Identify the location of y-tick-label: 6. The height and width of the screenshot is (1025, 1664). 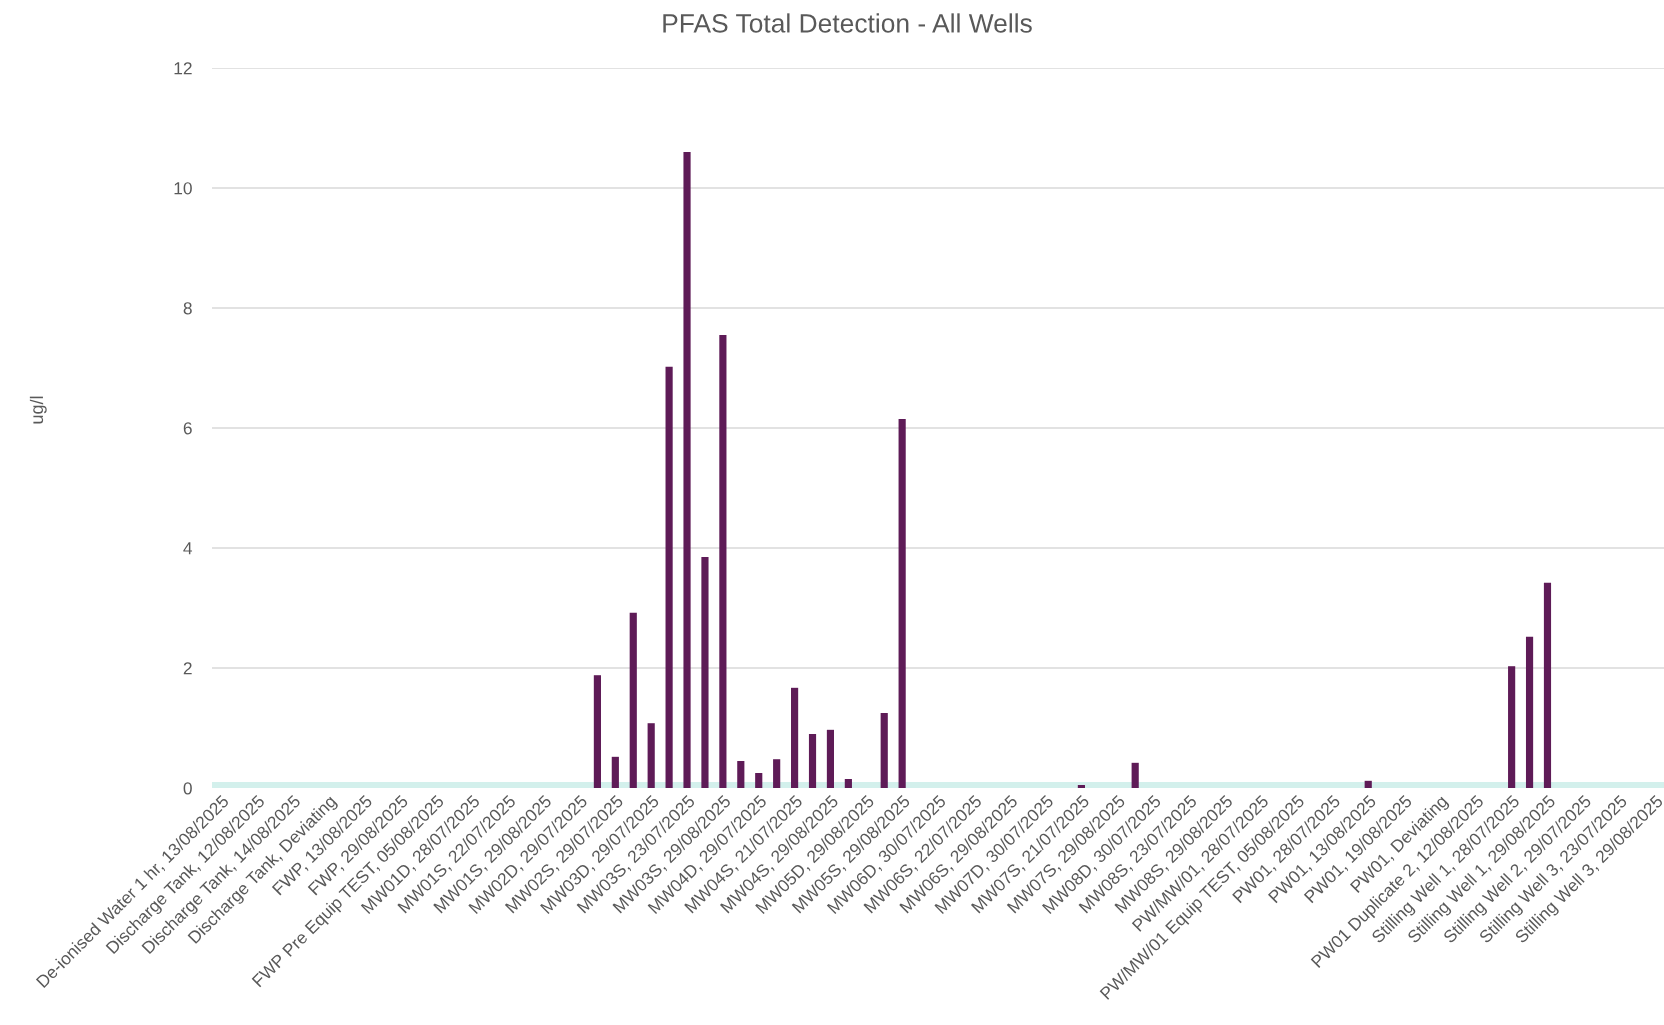
(187, 428).